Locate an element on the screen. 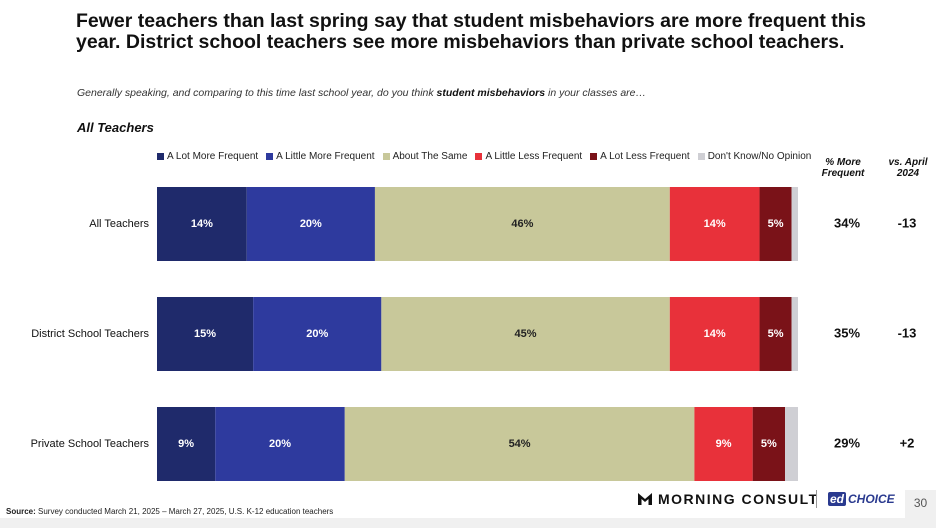 This screenshot has width=936, height=528. category-label: Private School Teachers is located at coordinates (90, 444).